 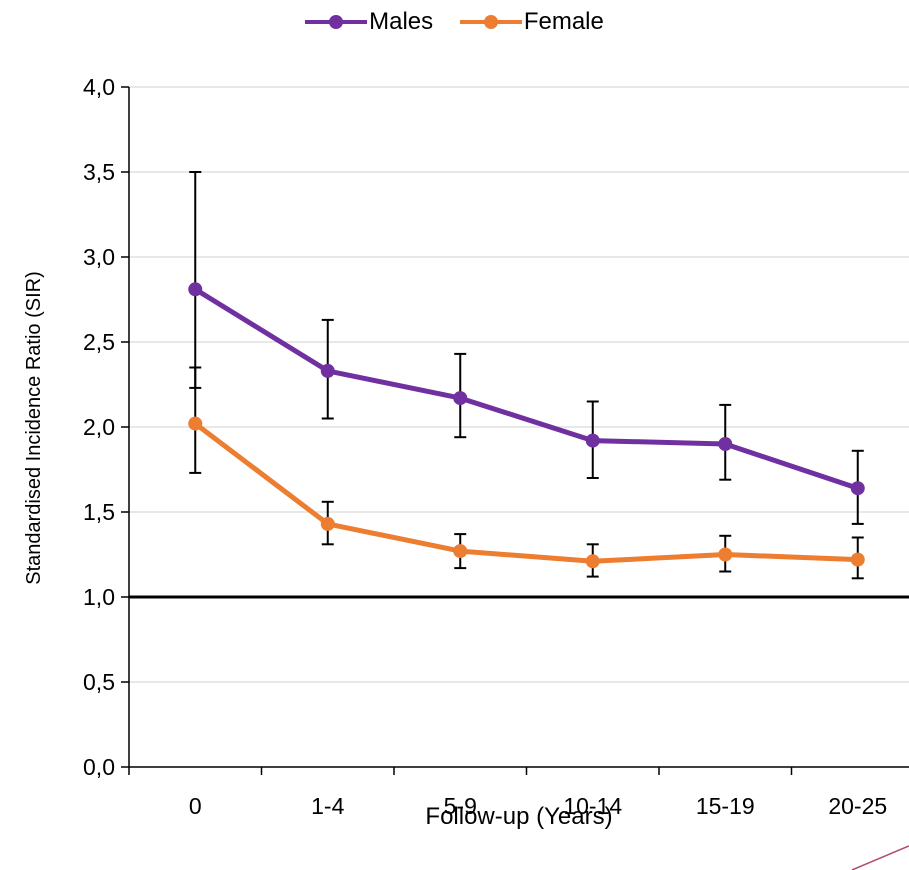 What do you see at coordinates (563, 21) in the screenshot?
I see `legend-label-female: Female` at bounding box center [563, 21].